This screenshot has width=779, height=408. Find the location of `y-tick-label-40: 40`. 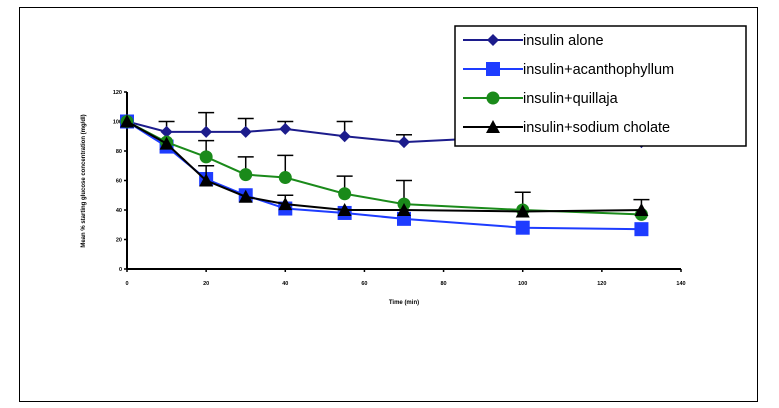

y-tick-label-40: 40 is located at coordinates (119, 211).